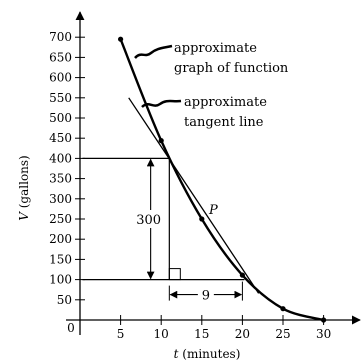 Image resolution: width=364 pixels, height=364 pixels. I want to click on y-axis-title: V (gallons), so click(24, 188).